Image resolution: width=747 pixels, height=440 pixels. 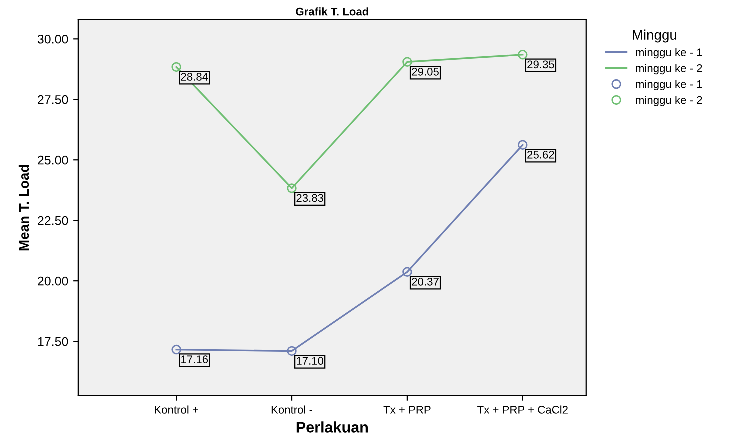 What do you see at coordinates (541, 154) in the screenshot?
I see `data-label: 25.62` at bounding box center [541, 154].